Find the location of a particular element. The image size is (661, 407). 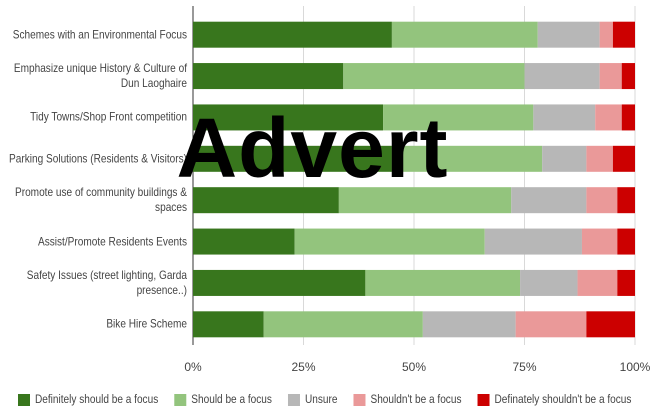

legend-label: Unsure is located at coordinates (321, 399).